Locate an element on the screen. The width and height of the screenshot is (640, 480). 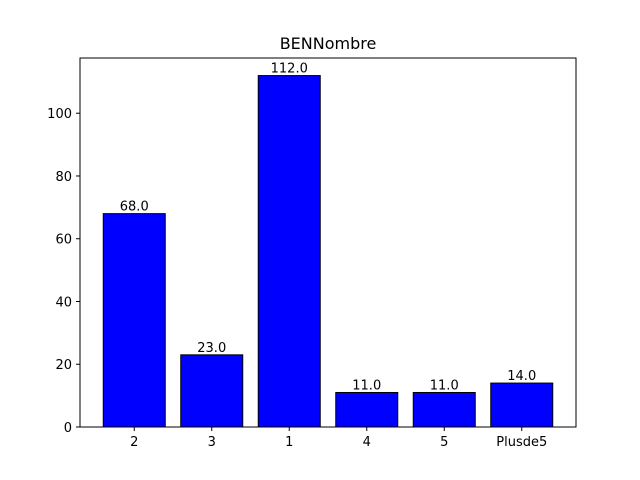
y-tick-label: 60 is located at coordinates (63, 240).